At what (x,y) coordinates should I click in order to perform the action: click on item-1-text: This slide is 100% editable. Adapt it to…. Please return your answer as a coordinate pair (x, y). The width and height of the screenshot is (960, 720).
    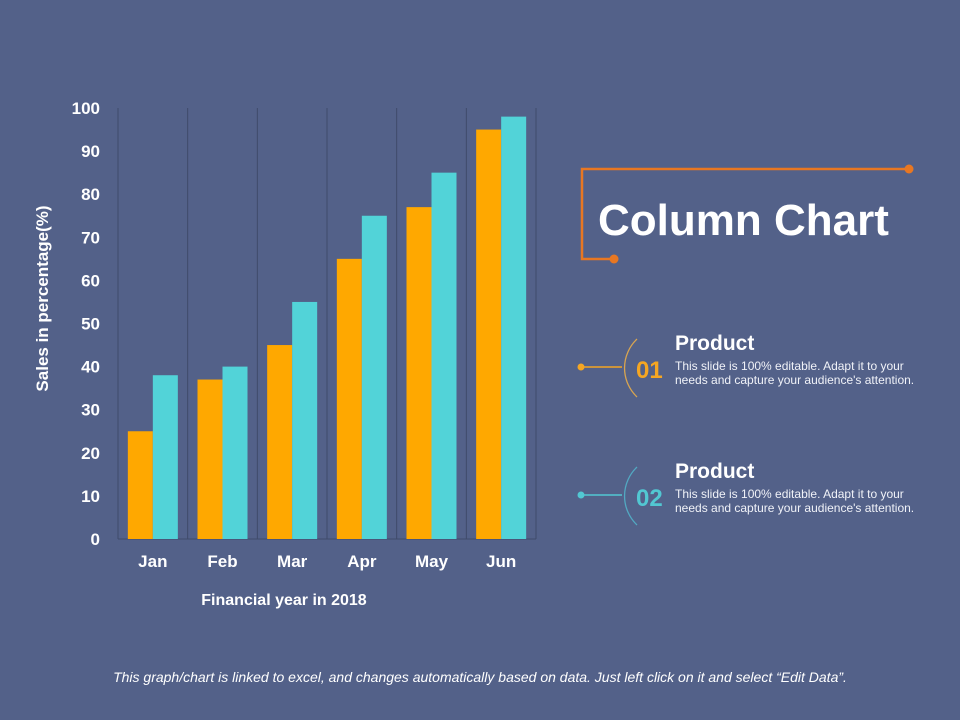
    Looking at the image, I should click on (795, 373).